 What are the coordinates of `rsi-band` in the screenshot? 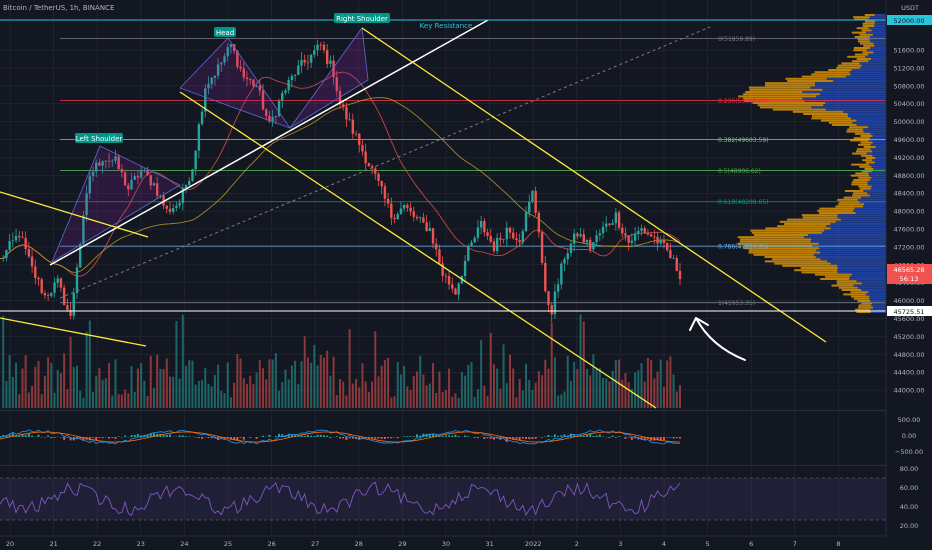 It's located at (443, 499).